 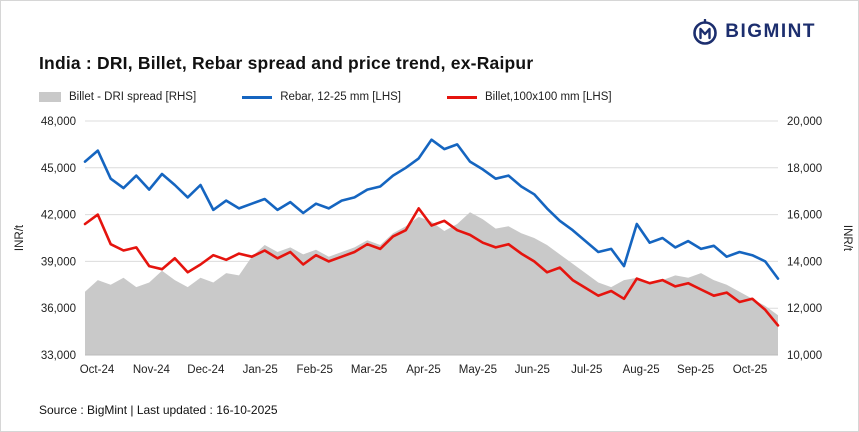 What do you see at coordinates (804, 216) in the screenshot?
I see `svg-text: 16,000` at bounding box center [804, 216].